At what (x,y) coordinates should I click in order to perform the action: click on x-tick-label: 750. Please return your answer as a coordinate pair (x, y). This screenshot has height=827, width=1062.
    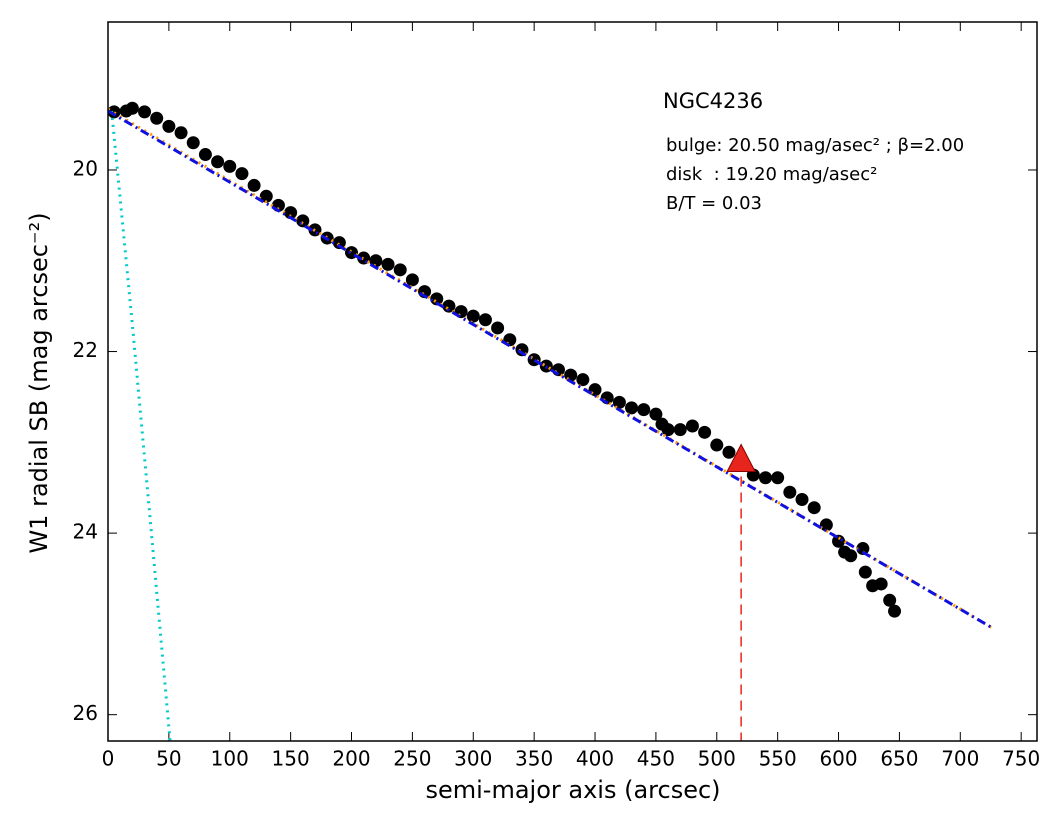
    Looking at the image, I should click on (1021, 759).